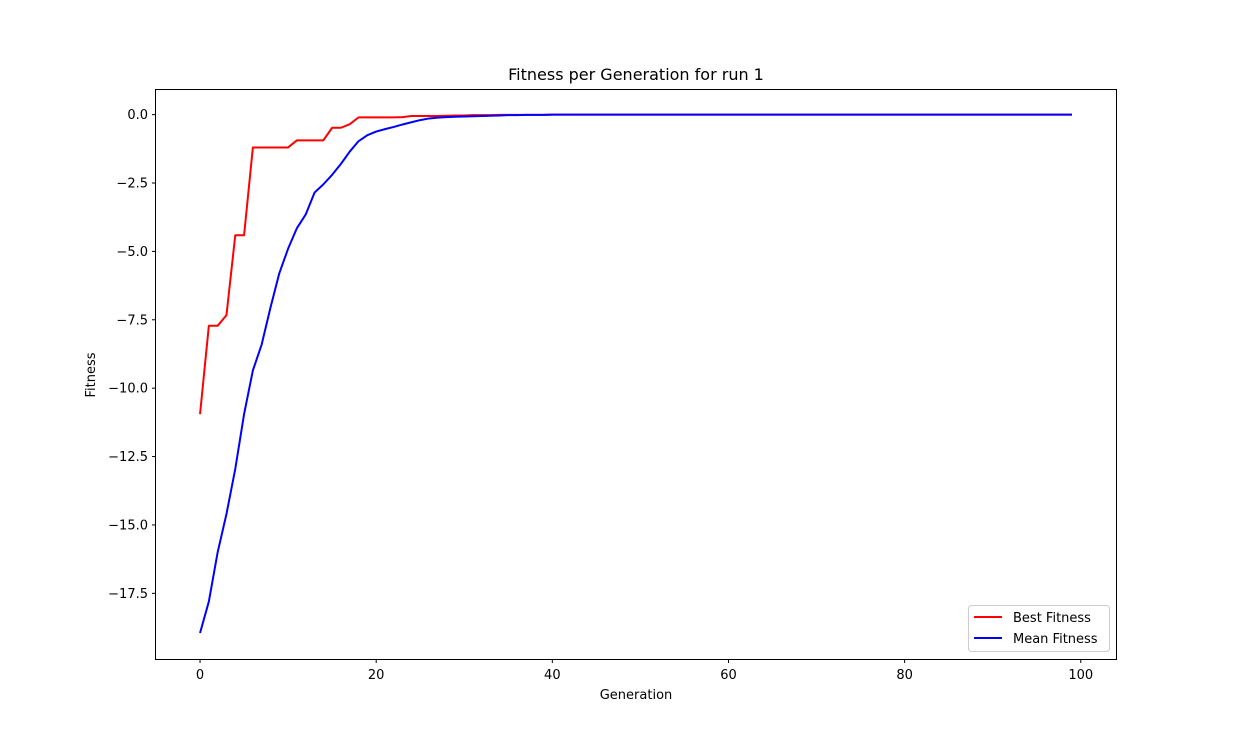  Describe the element at coordinates (636, 74) in the screenshot. I see `chart-title: Fitness per Generation for run 1` at that location.